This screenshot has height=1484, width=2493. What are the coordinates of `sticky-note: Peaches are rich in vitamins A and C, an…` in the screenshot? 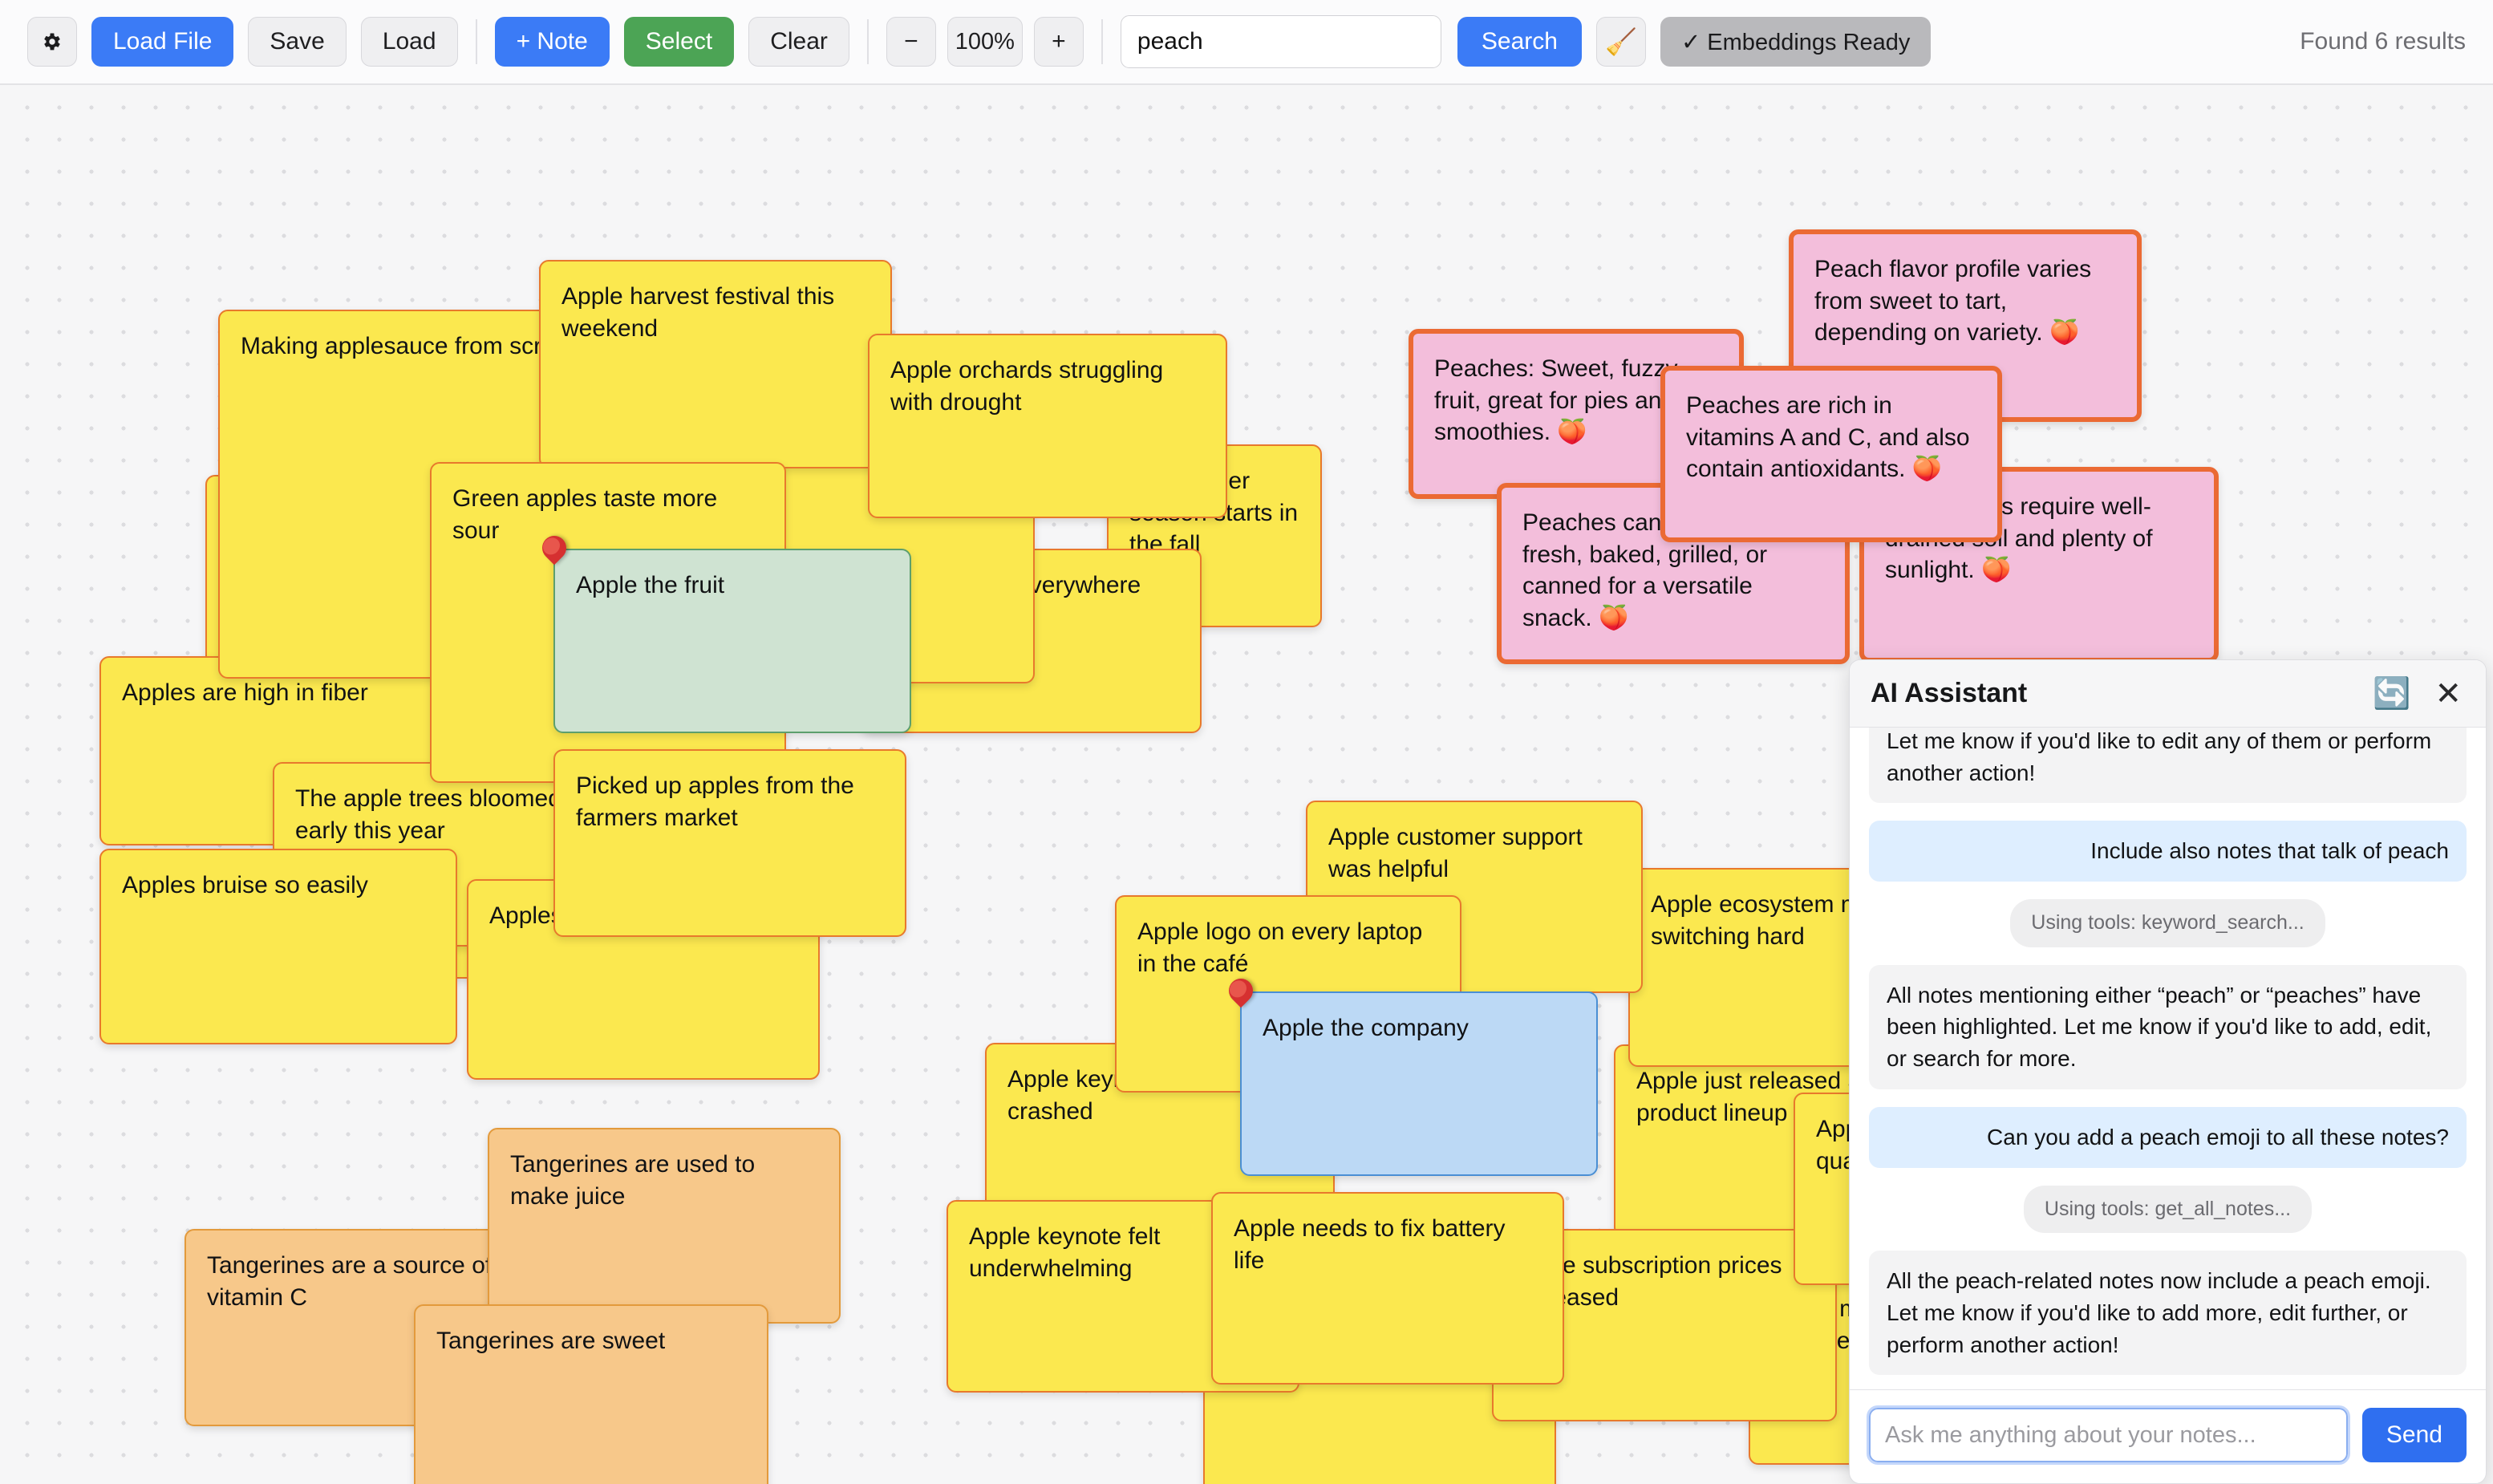 It's located at (1831, 454).